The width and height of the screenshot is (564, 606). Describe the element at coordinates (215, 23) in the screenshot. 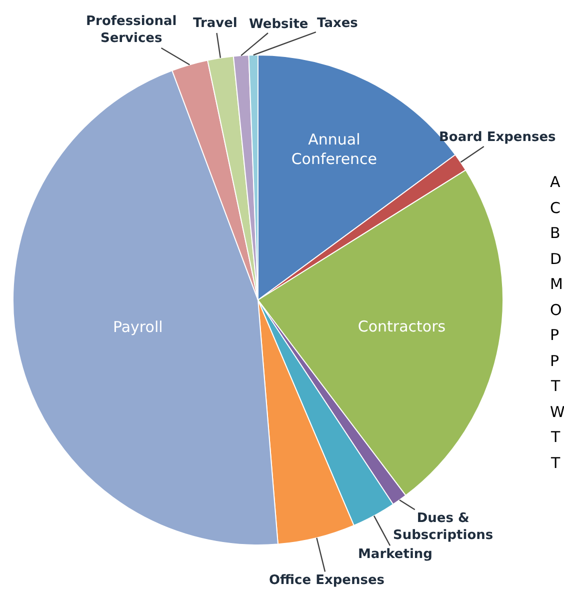

I see `slice-label: Travel` at that location.